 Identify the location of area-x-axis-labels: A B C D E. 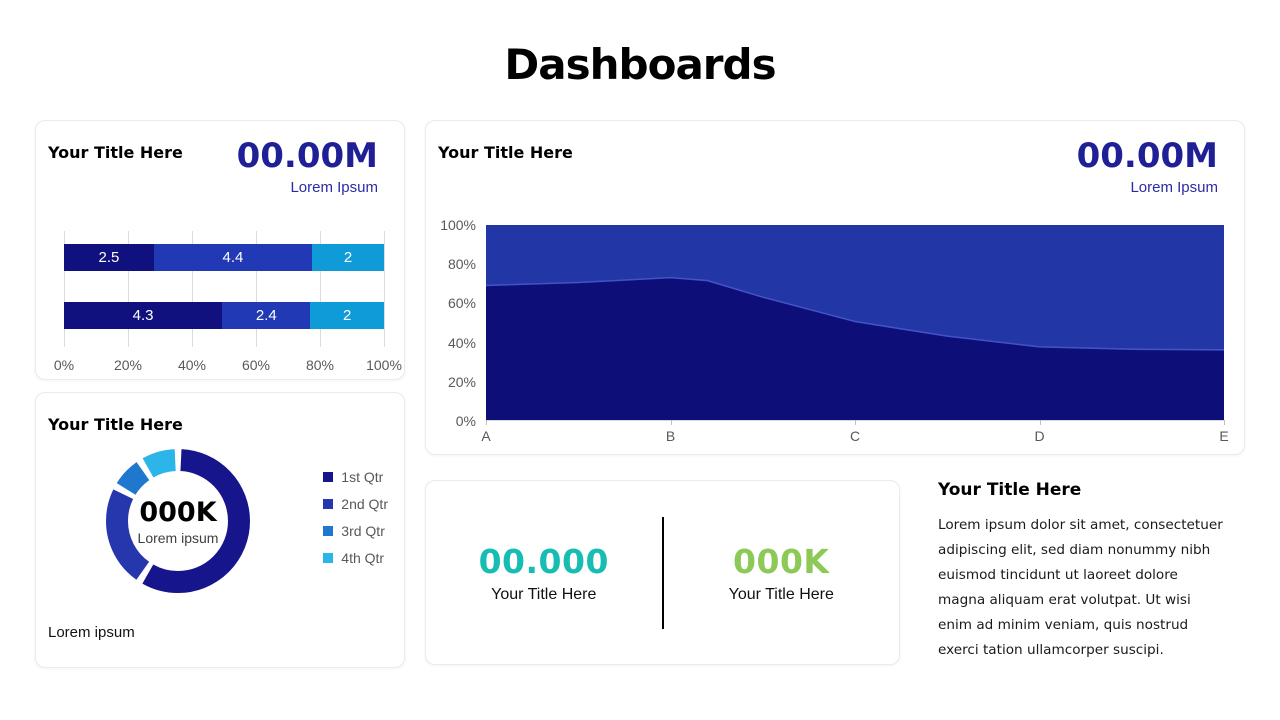
(854, 433).